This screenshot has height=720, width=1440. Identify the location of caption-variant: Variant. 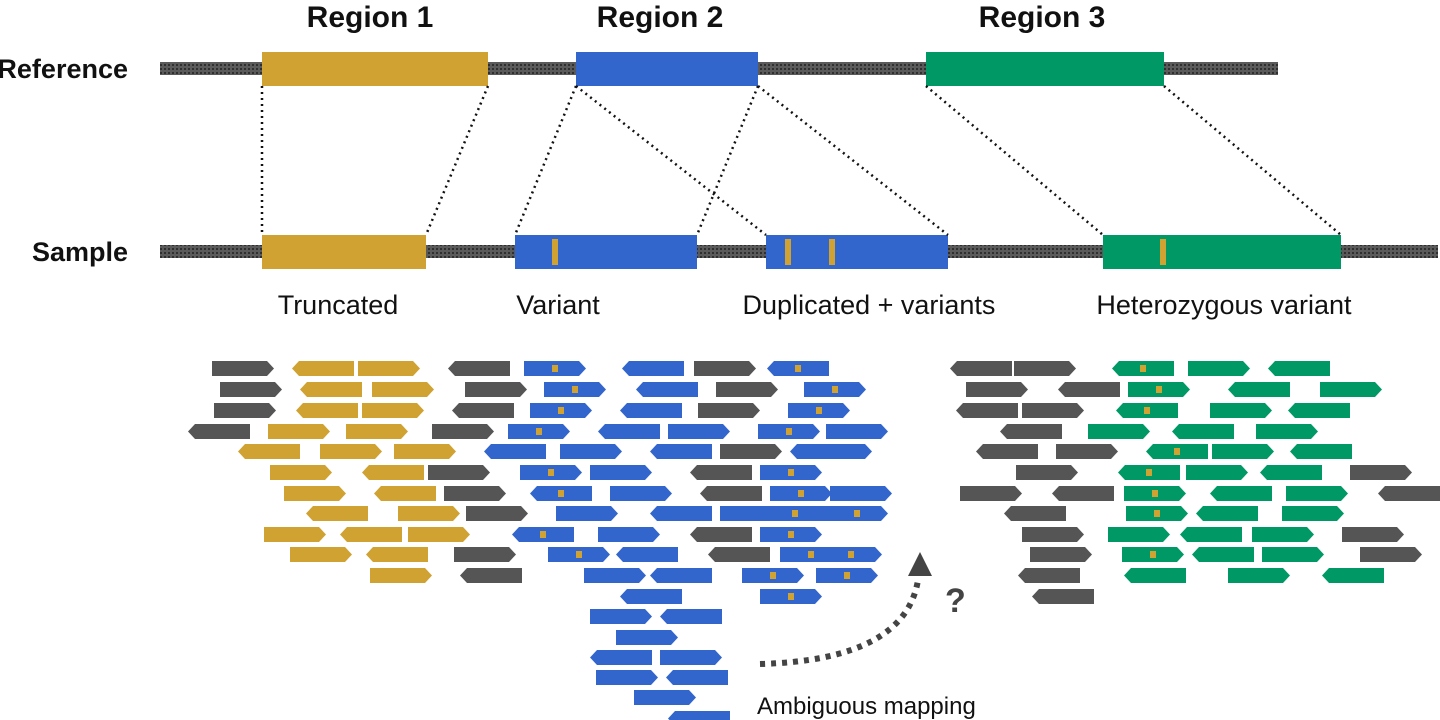
(558, 305).